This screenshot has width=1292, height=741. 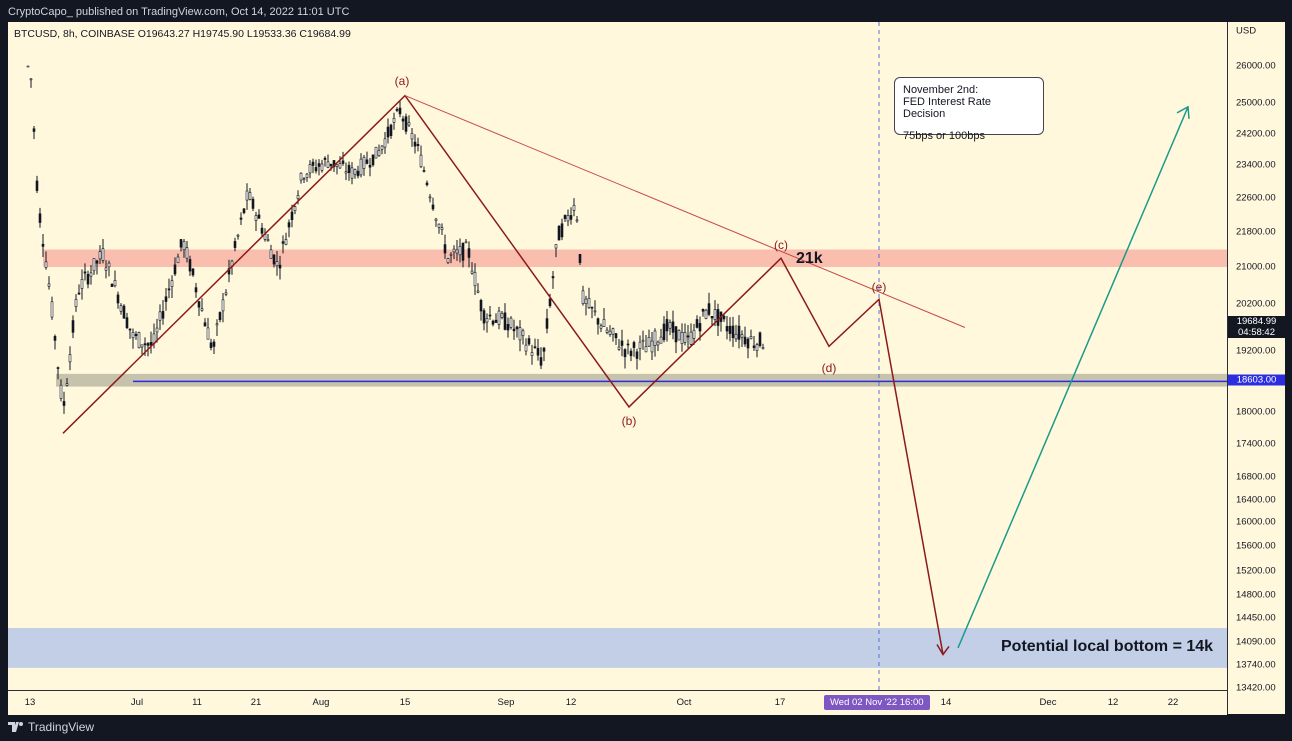 I want to click on tradingview-footer: TradingView, so click(x=51, y=727).